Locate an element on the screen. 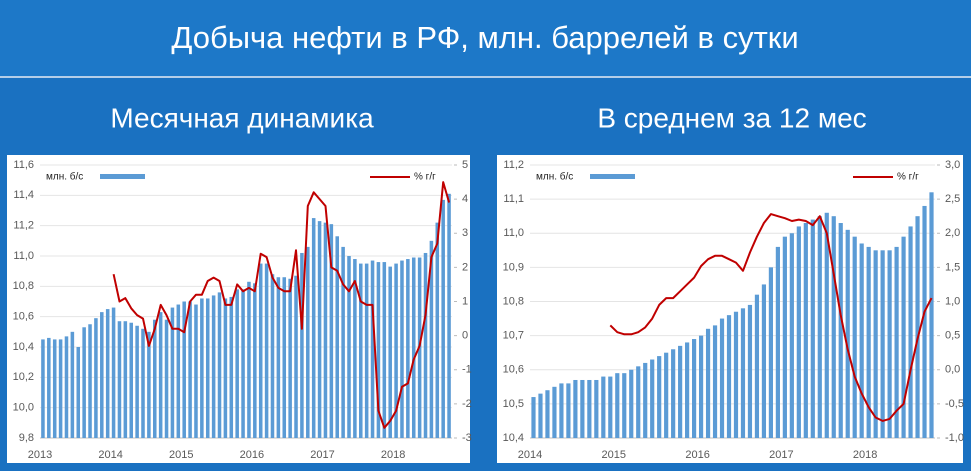 This screenshot has height=476, width=971. y-tick-label: 10,4 is located at coordinates (23, 347).